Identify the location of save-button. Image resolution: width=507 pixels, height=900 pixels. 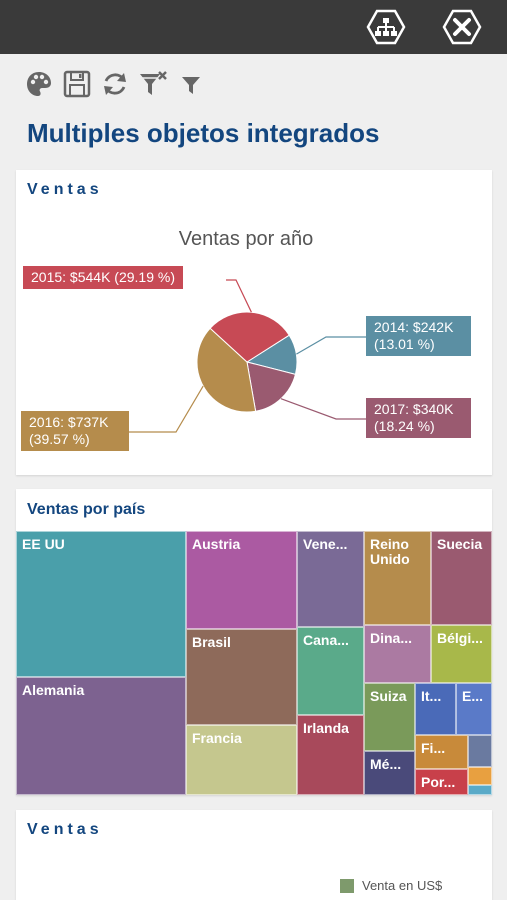
(77, 84).